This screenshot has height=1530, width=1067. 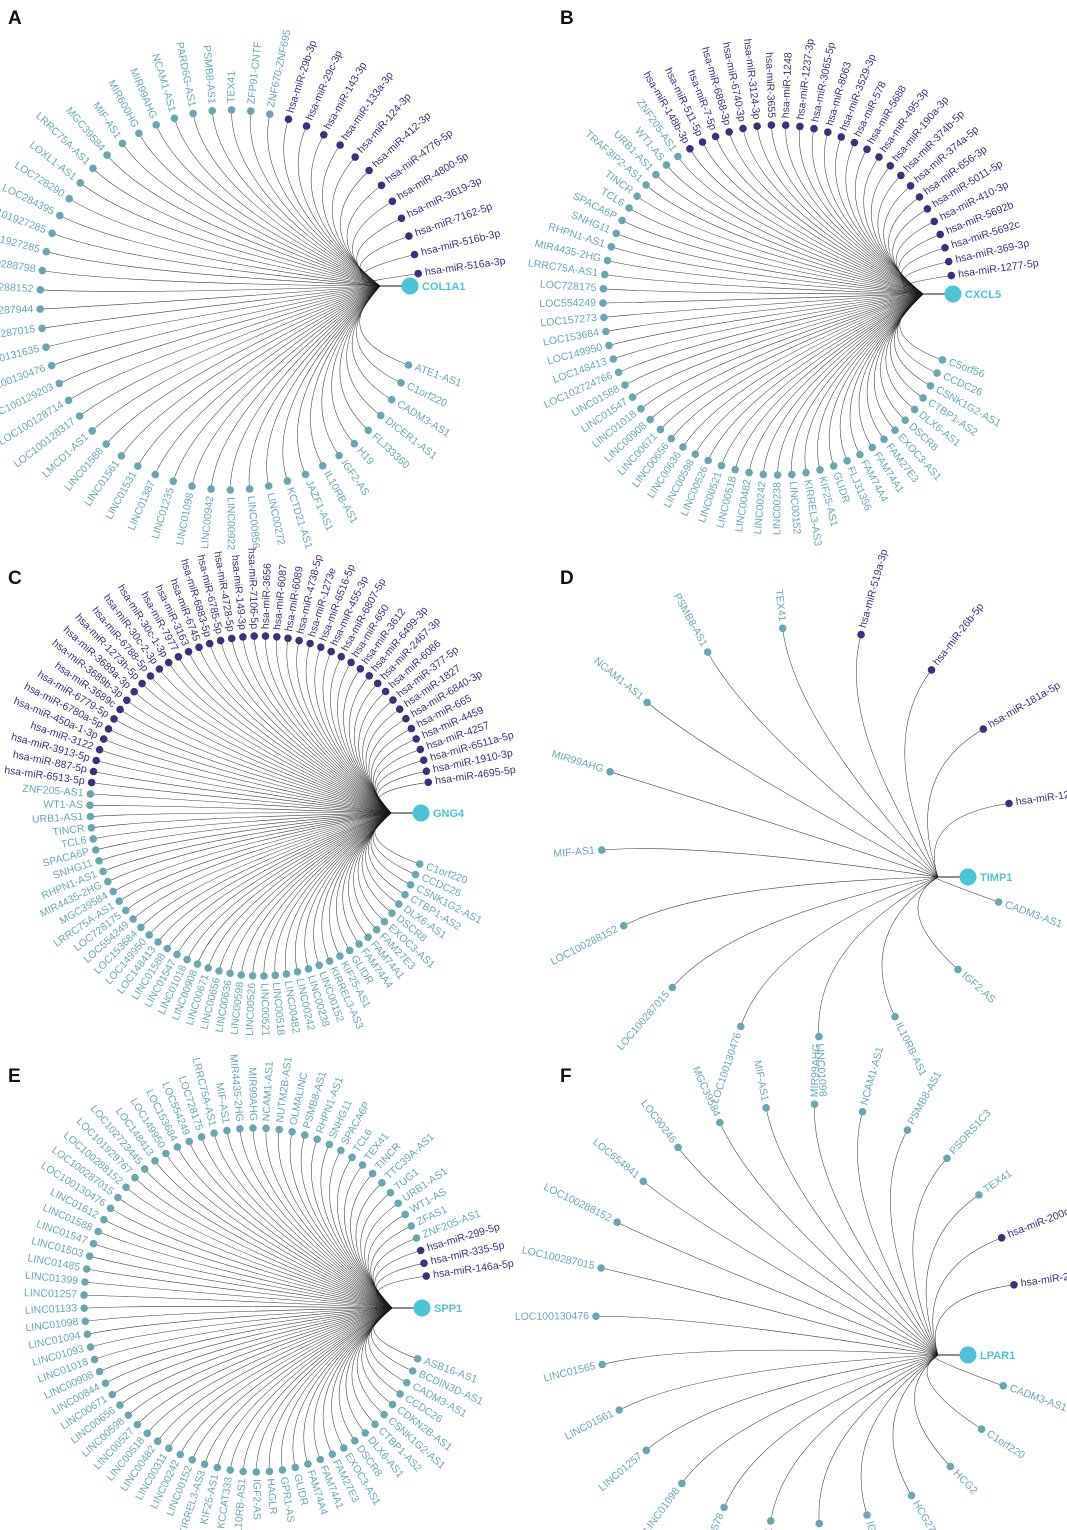 I want to click on lncrna-node: LINC00311, so click(x=765, y=1523).